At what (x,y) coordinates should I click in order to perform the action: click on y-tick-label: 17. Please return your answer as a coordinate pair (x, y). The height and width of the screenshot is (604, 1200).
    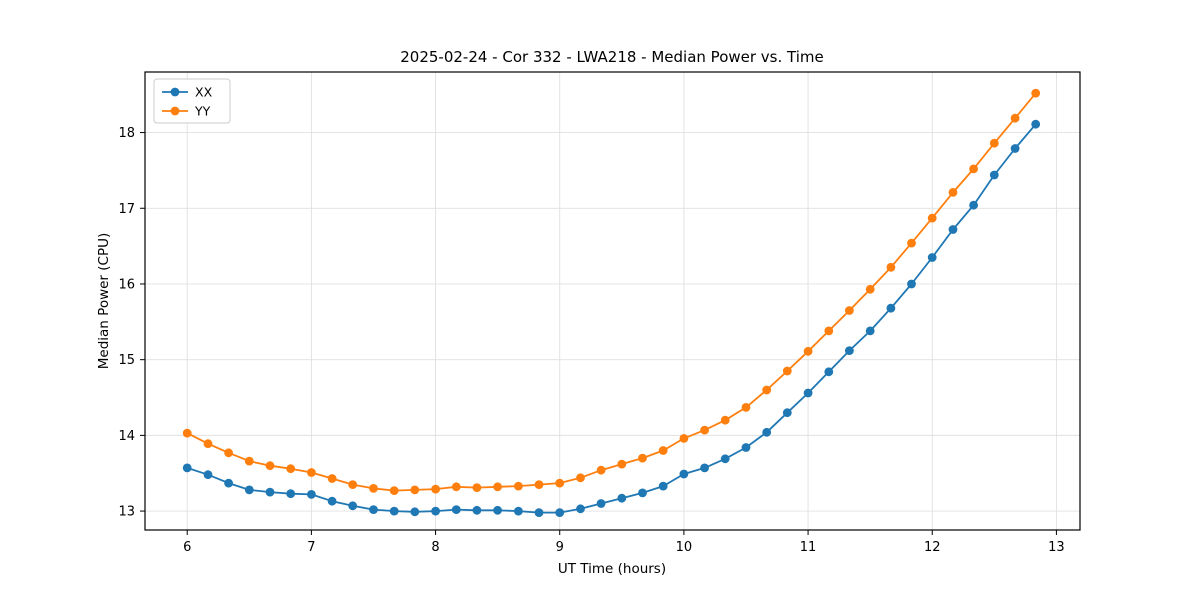
    Looking at the image, I should click on (126, 209).